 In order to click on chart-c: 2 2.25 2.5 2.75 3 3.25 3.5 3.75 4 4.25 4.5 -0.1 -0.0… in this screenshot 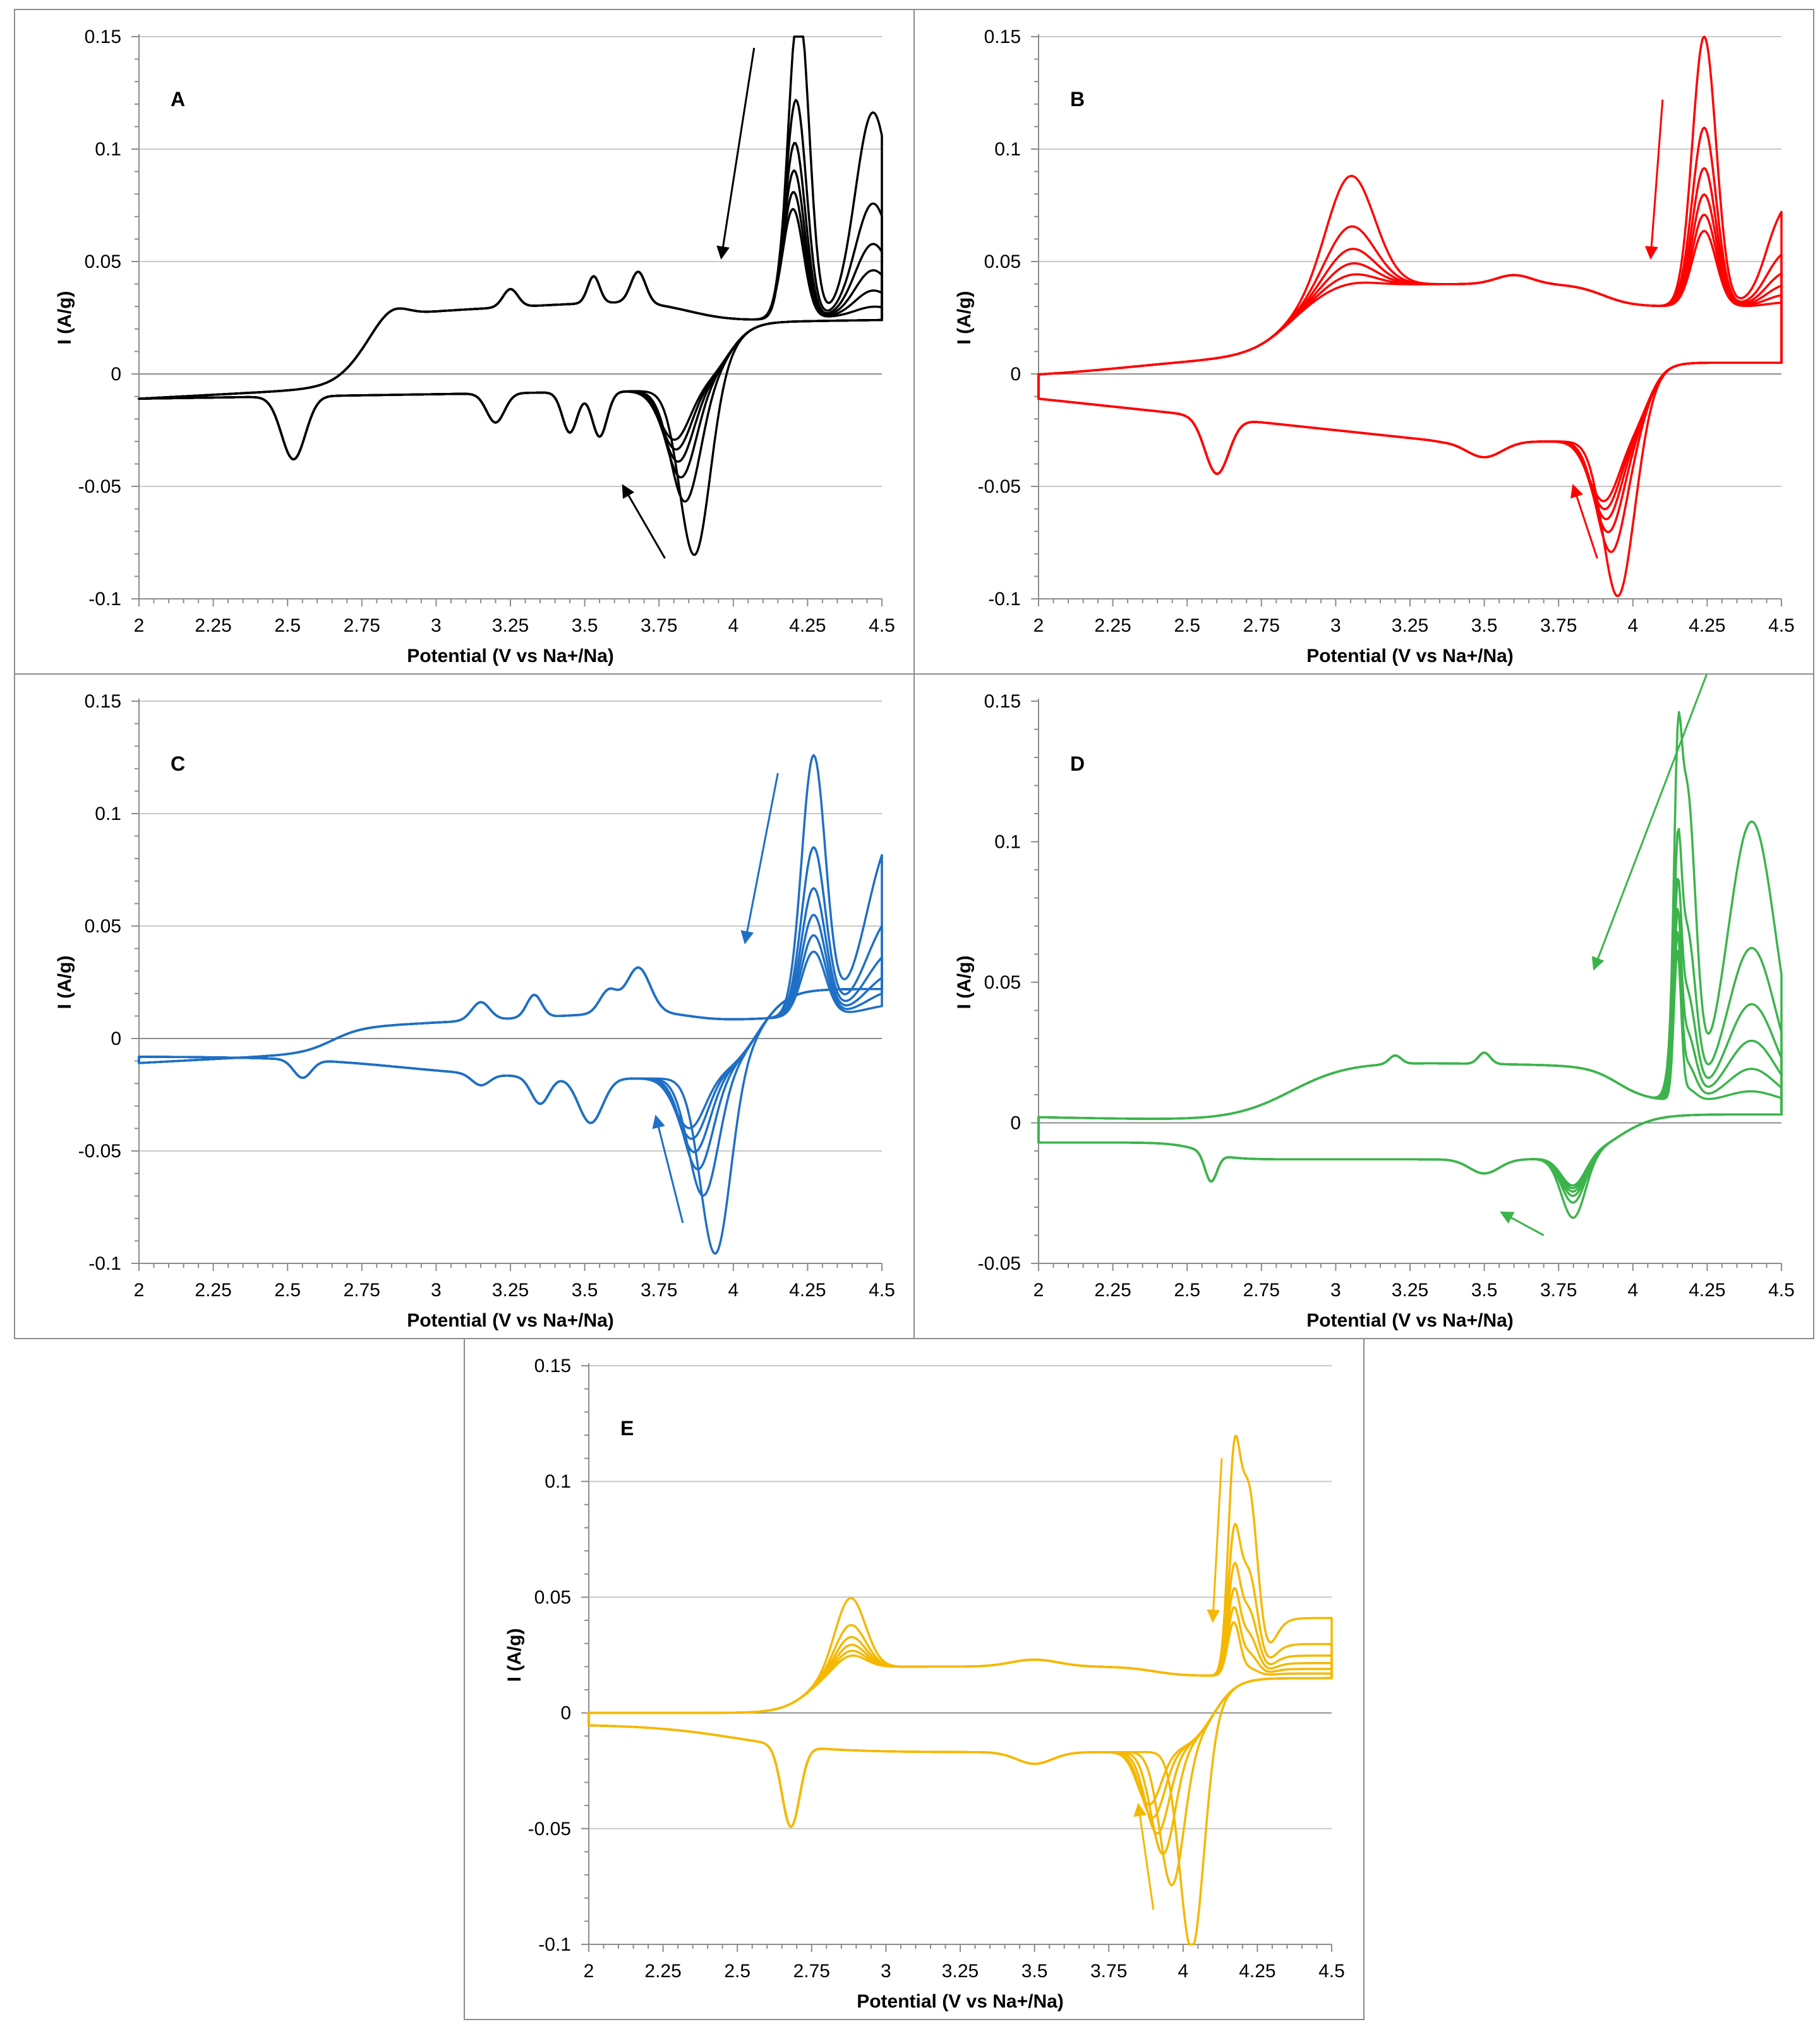, I will do `click(474, 1011)`.